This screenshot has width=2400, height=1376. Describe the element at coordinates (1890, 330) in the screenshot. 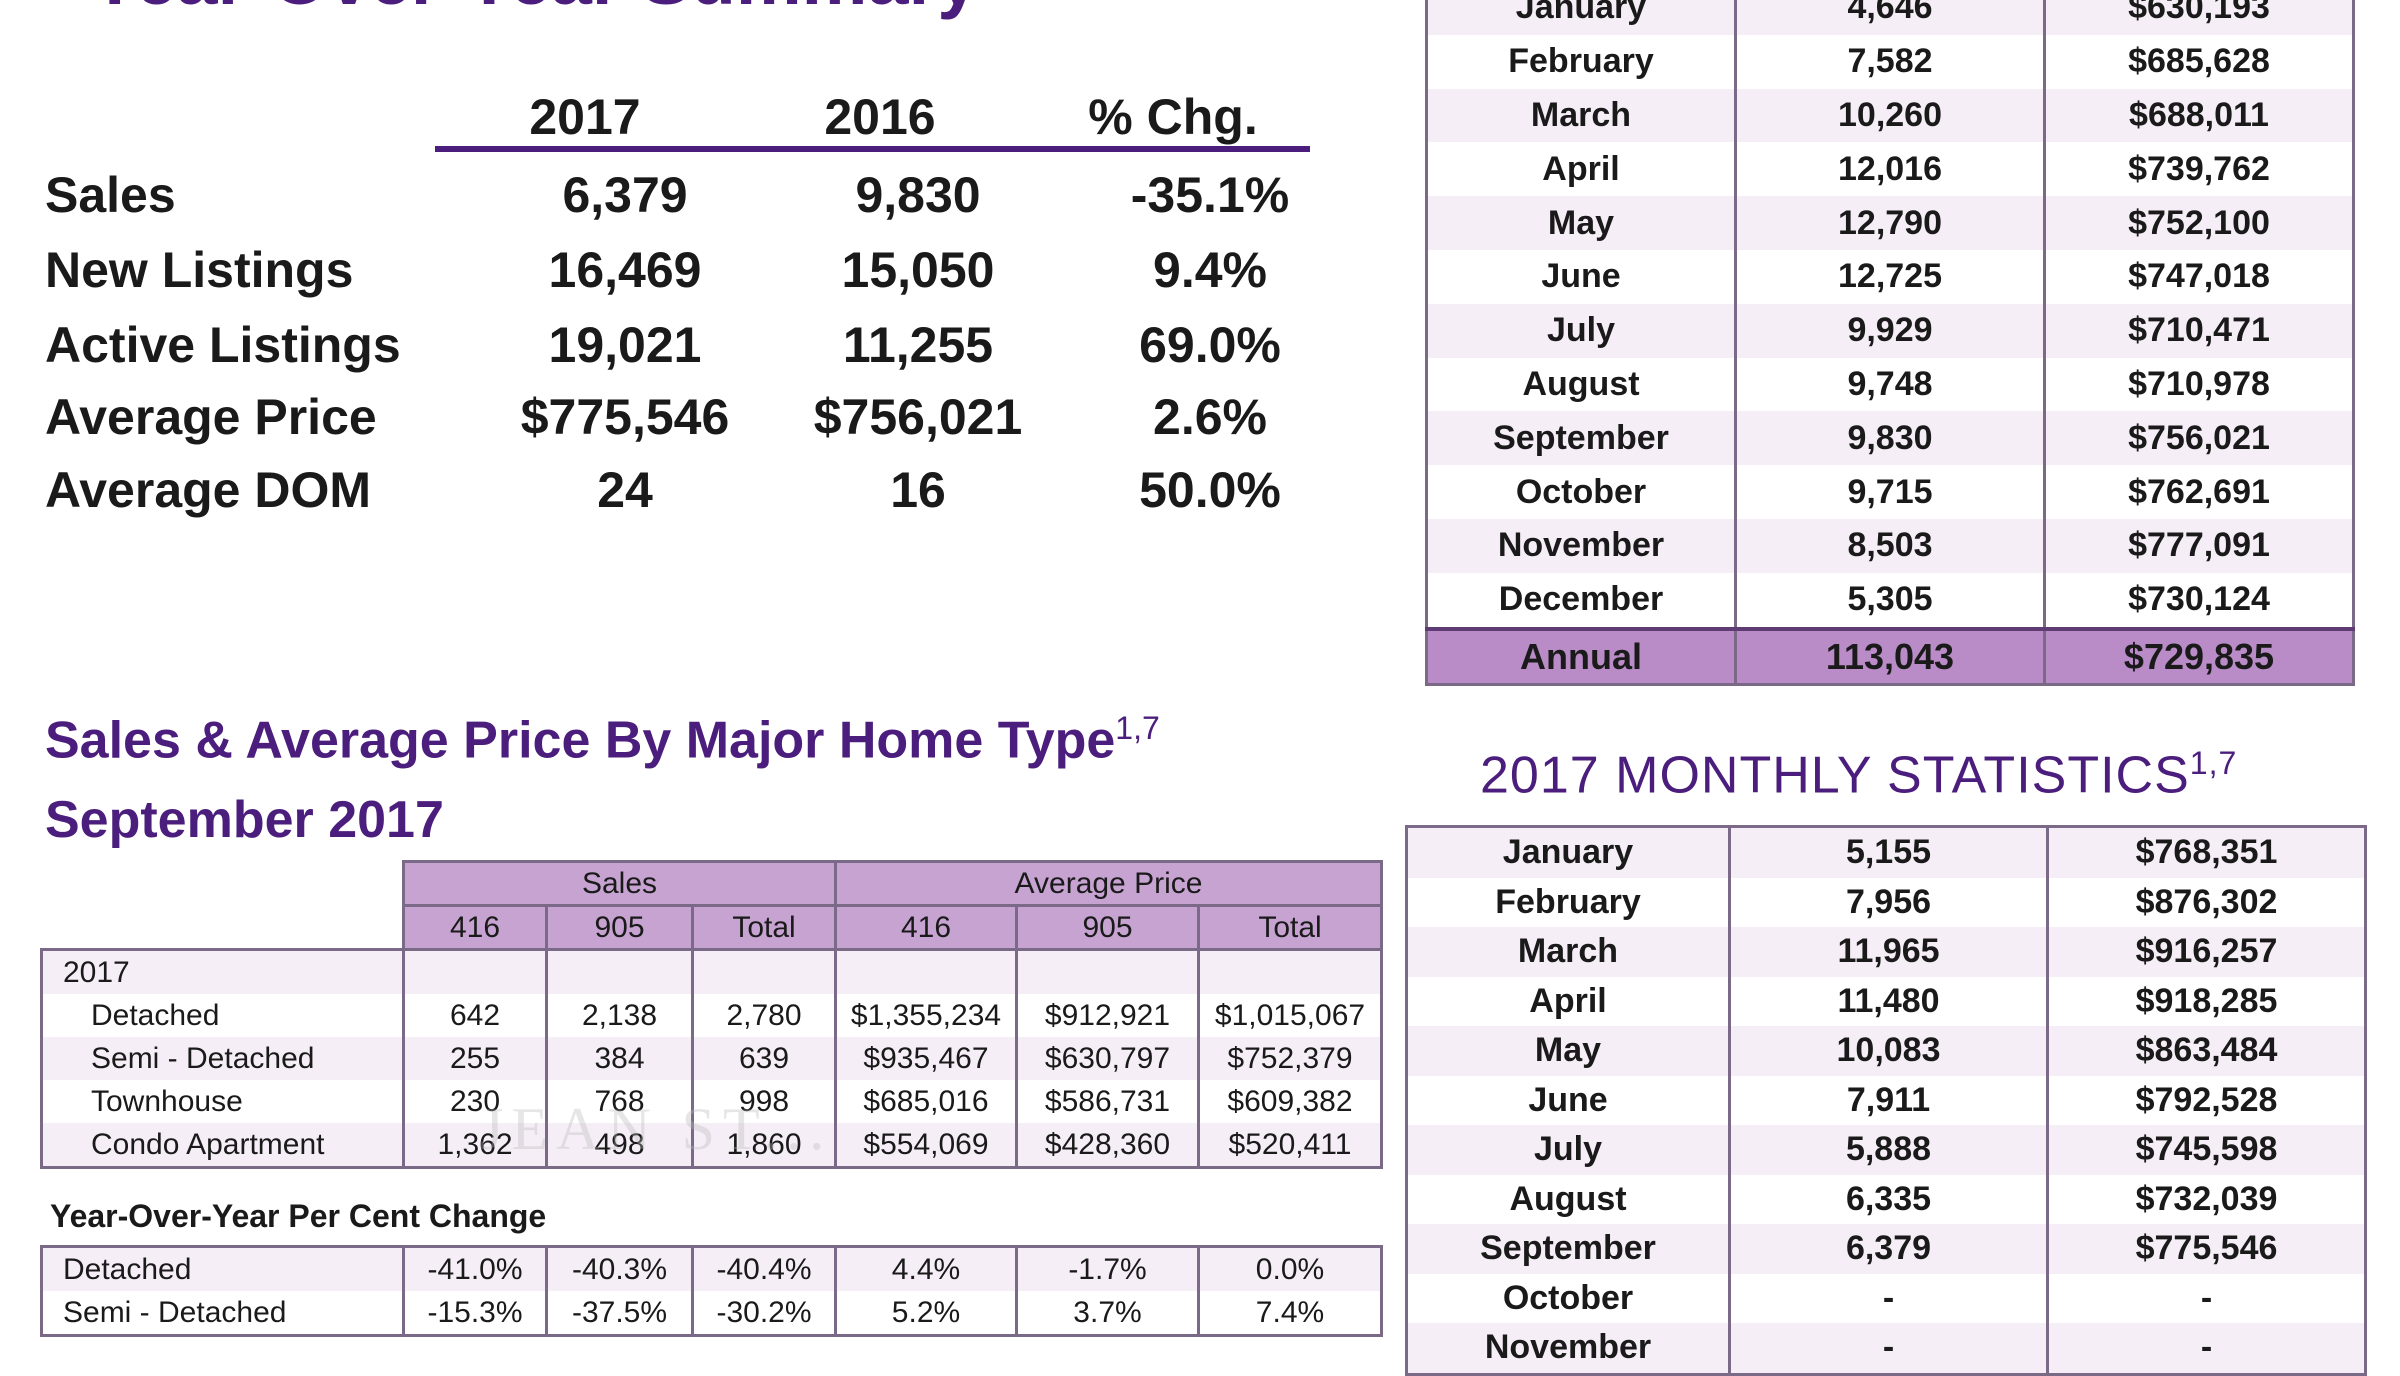

I see `table-row: July 9,929 $710,471` at that location.